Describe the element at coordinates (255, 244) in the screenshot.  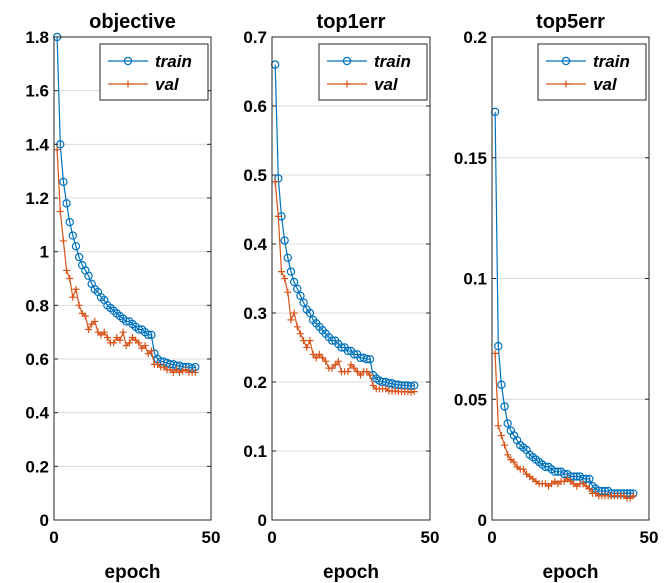
I see `y-tick-label: 0.4` at that location.